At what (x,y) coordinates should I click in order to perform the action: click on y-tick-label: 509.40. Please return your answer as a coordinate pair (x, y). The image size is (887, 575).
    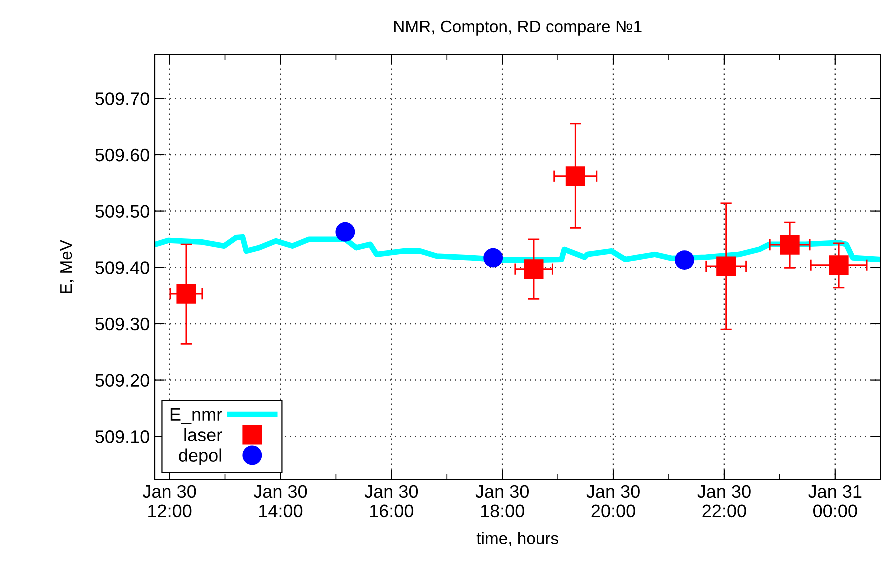
    Looking at the image, I should click on (123, 268).